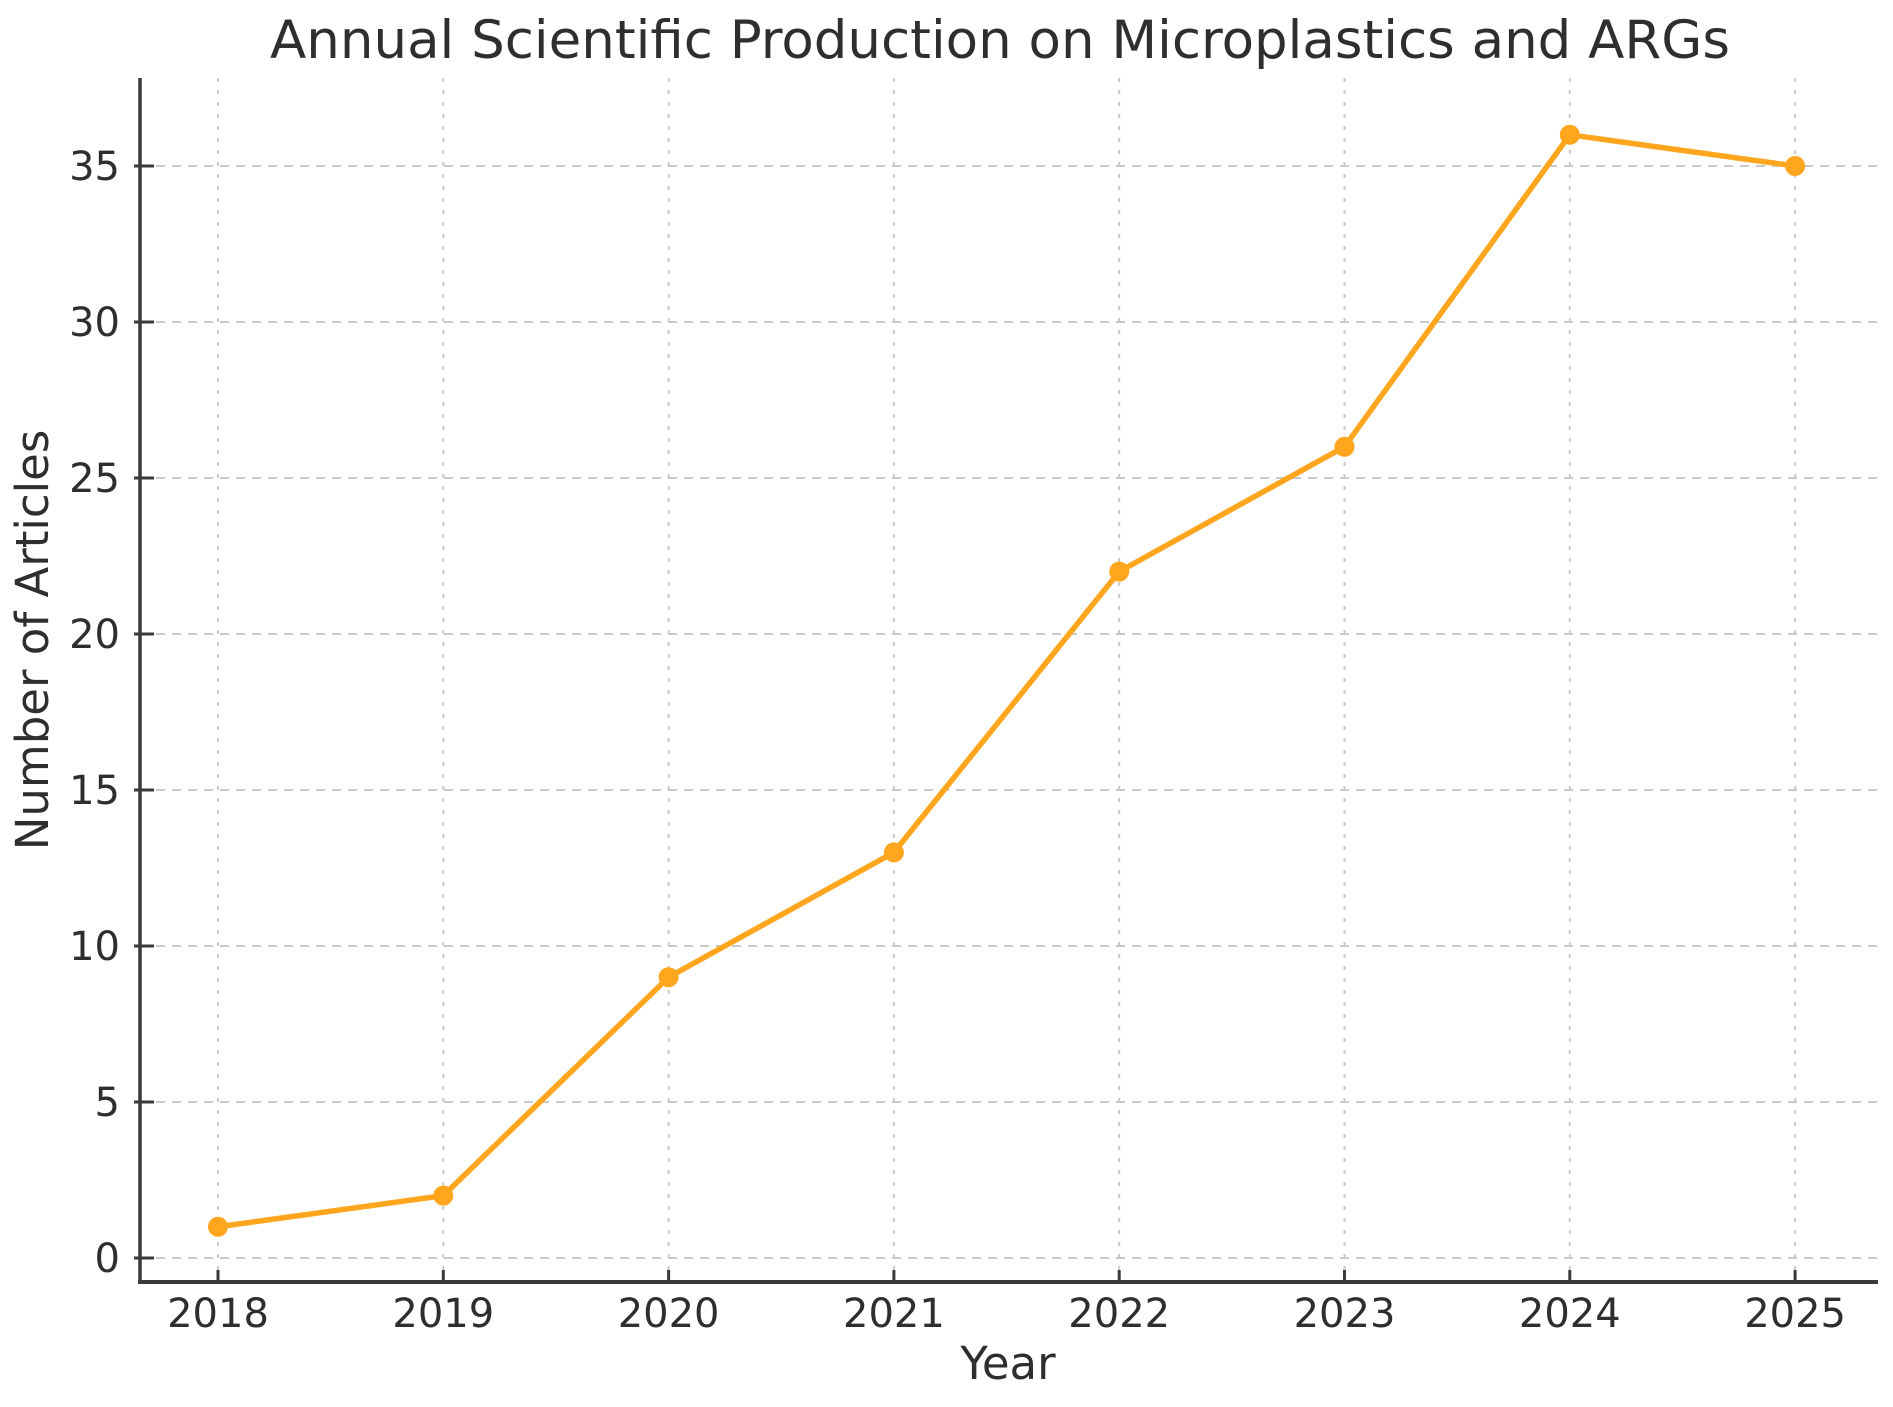 The height and width of the screenshot is (1407, 1893). Describe the element at coordinates (1570, 1314) in the screenshot. I see `x-tick-label: 2024` at that location.